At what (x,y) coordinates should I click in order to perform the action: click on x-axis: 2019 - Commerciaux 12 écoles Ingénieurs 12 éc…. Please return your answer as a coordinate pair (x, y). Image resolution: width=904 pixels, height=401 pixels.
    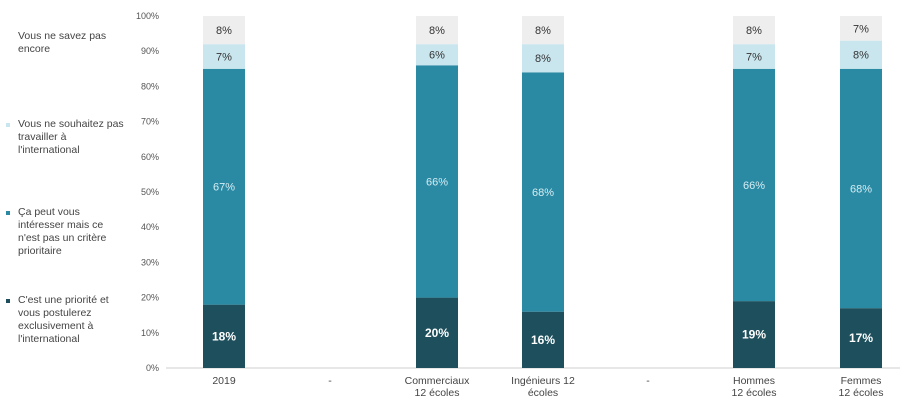
    Looking at the image, I should click on (547, 387).